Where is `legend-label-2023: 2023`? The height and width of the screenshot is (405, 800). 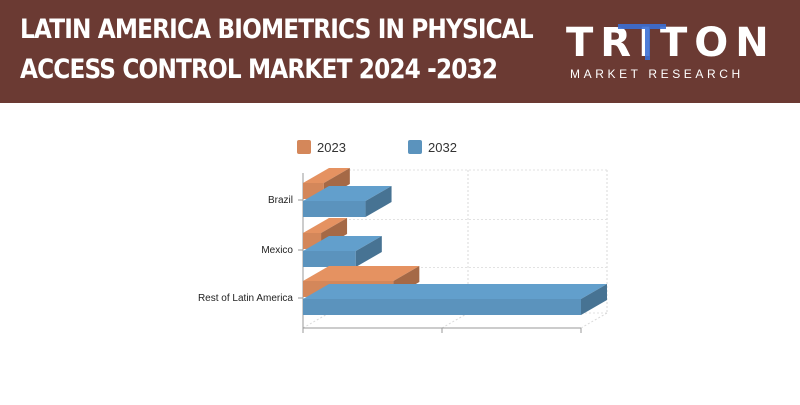 legend-label-2023: 2023 is located at coordinates (331, 147).